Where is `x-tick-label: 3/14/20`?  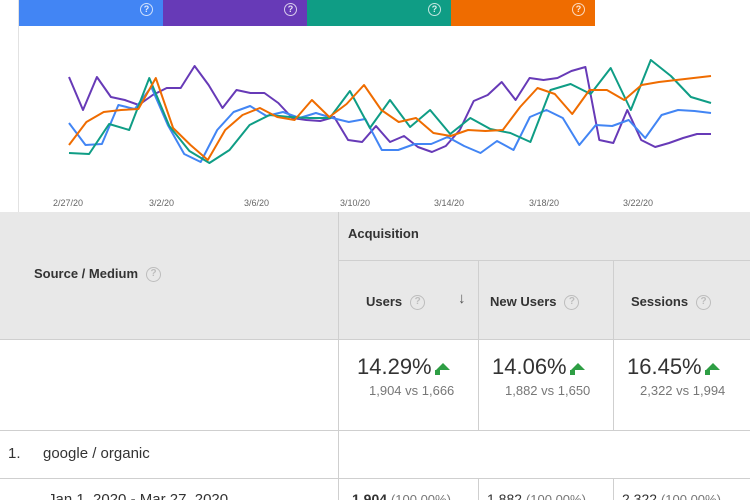 x-tick-label: 3/14/20 is located at coordinates (449, 203).